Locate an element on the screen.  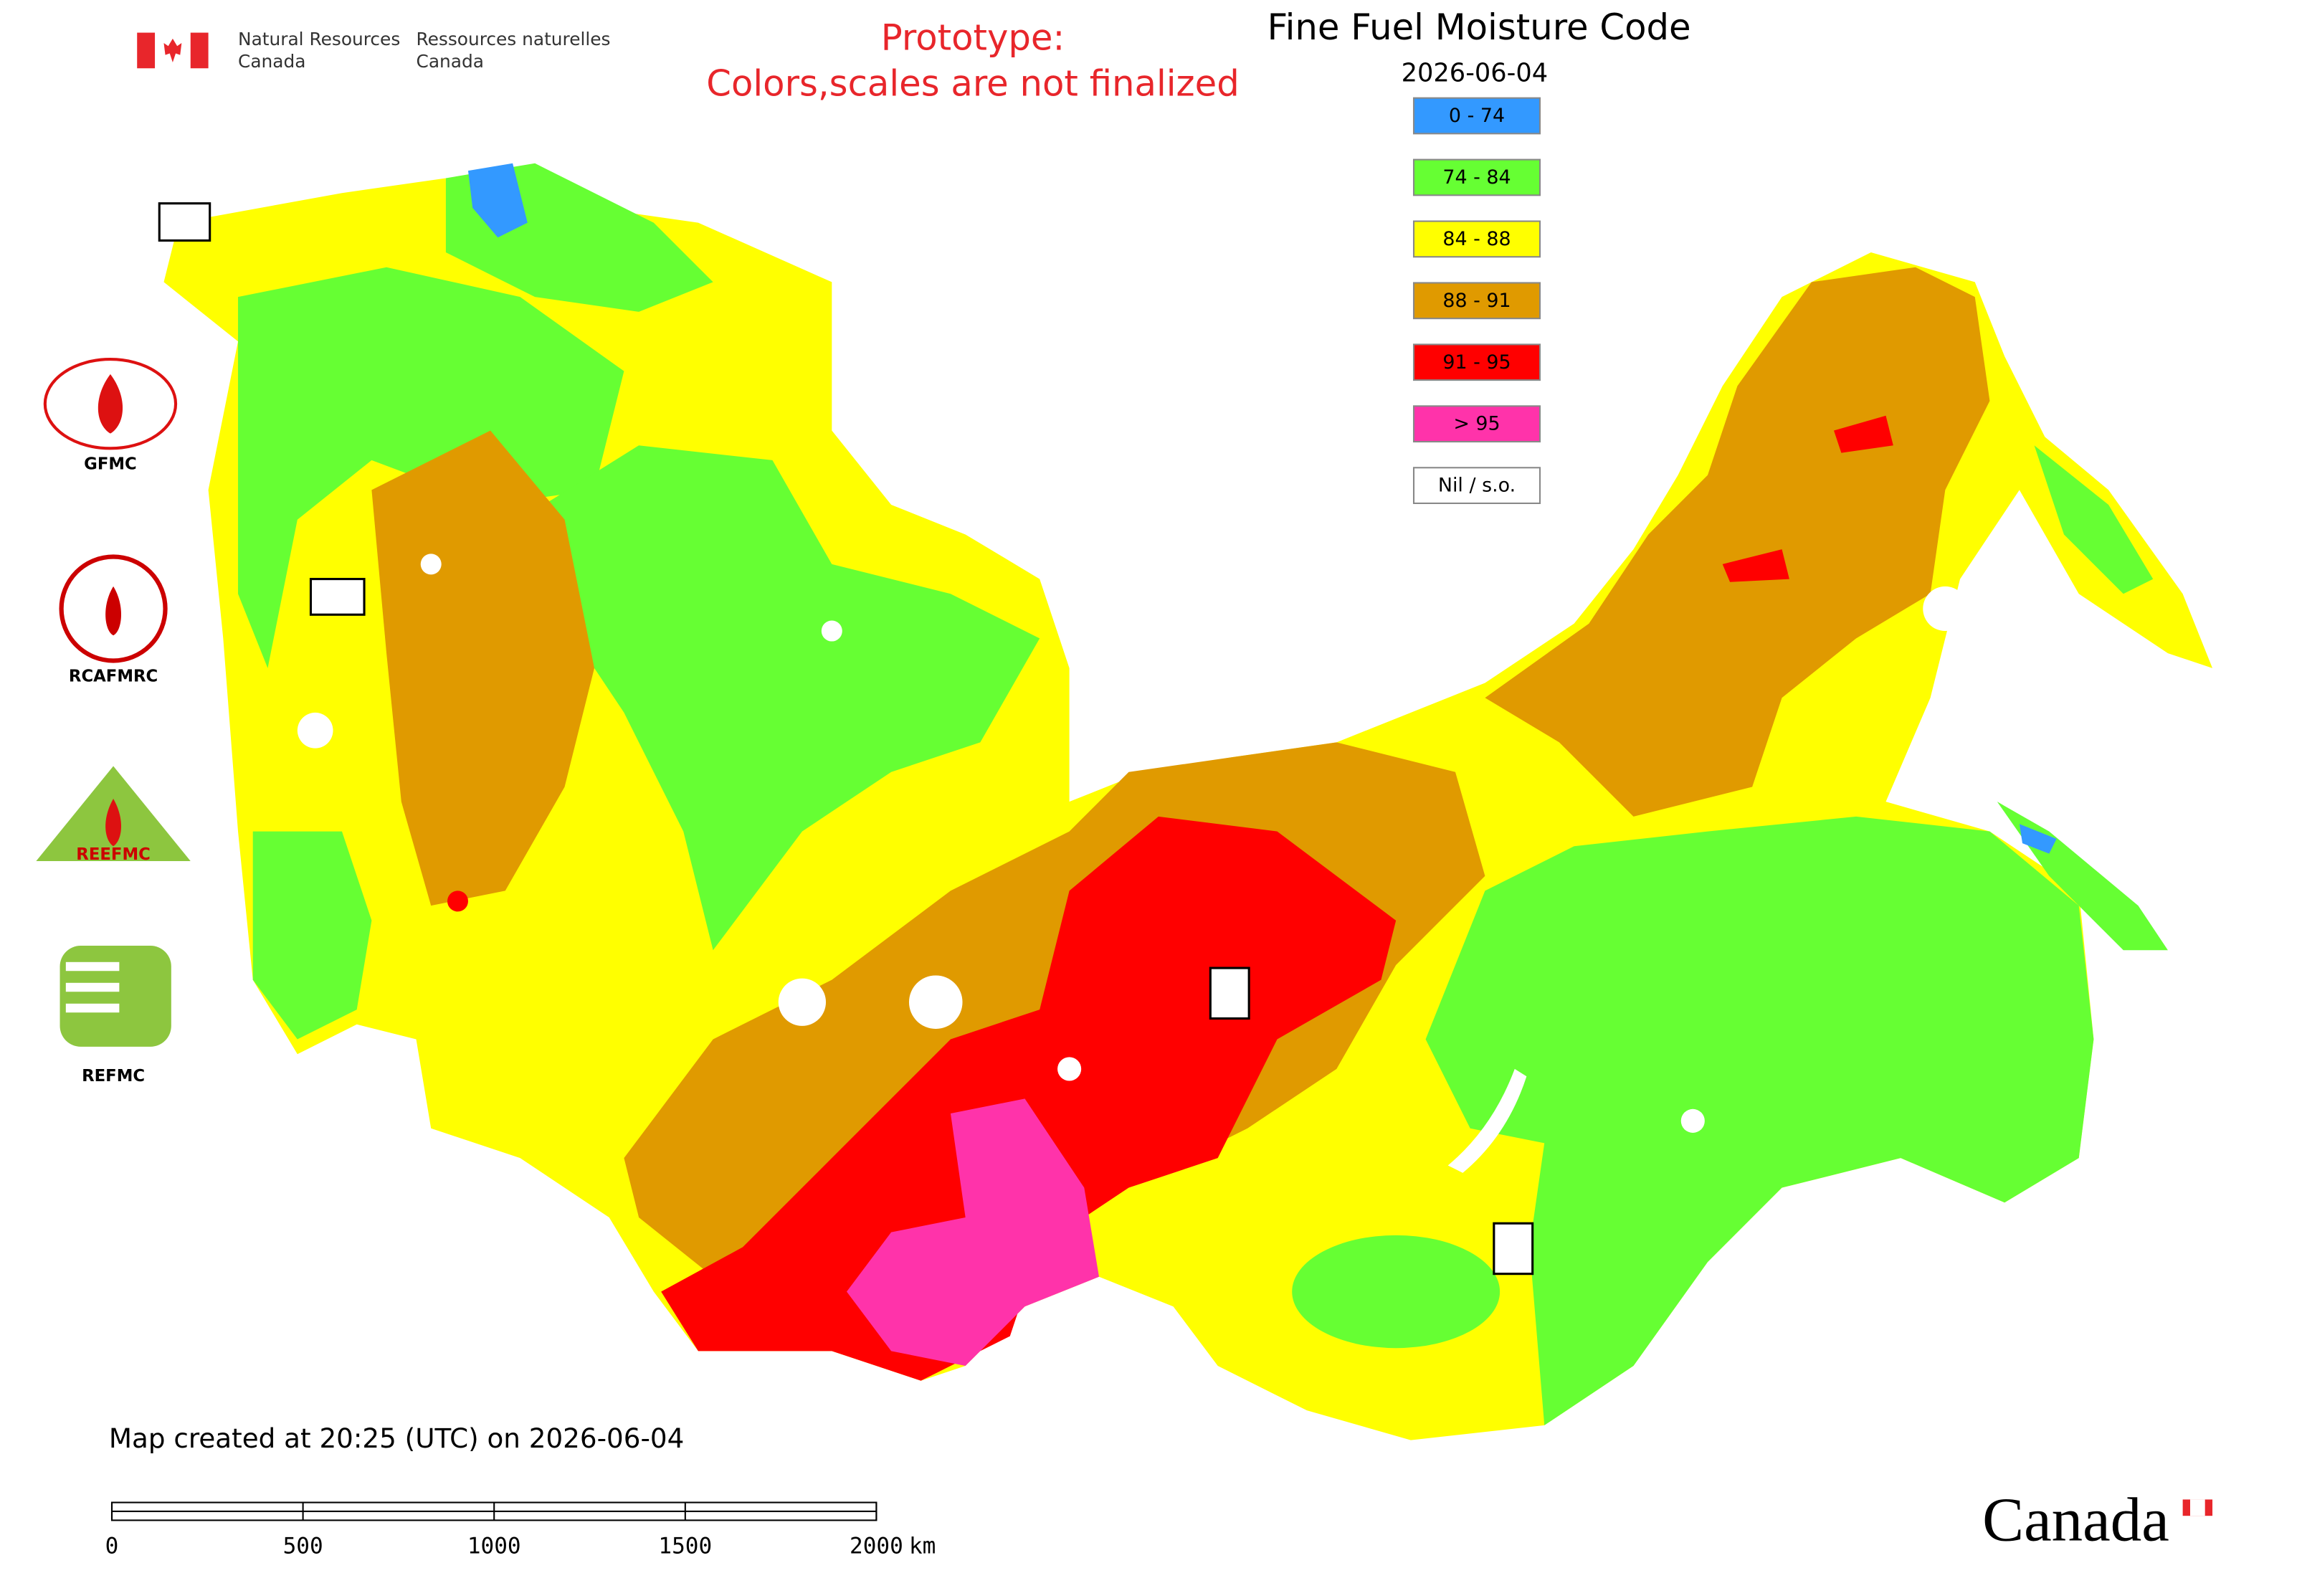
legend-label: > 95 is located at coordinates (1477, 424).